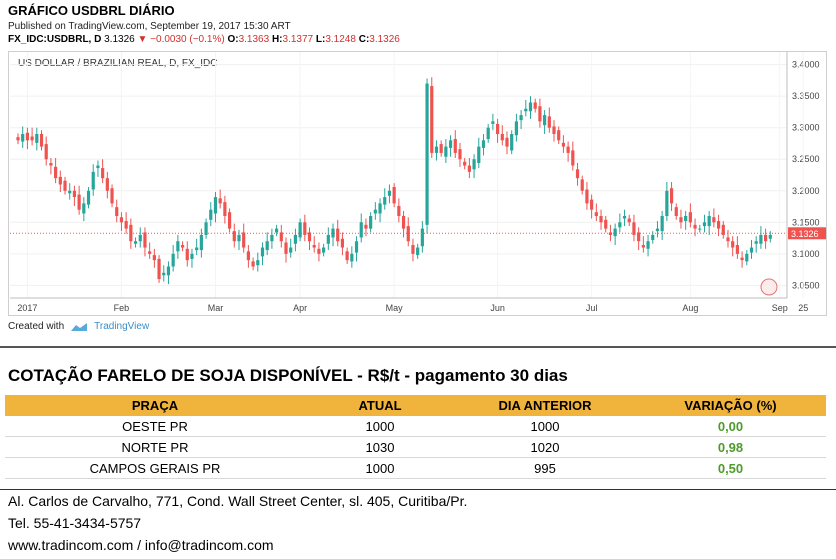 Image resolution: width=836 pixels, height=559 pixels. Describe the element at coordinates (141, 545) in the screenshot. I see `footer-web: www.tradincom.com / info@tradincom.com` at that location.